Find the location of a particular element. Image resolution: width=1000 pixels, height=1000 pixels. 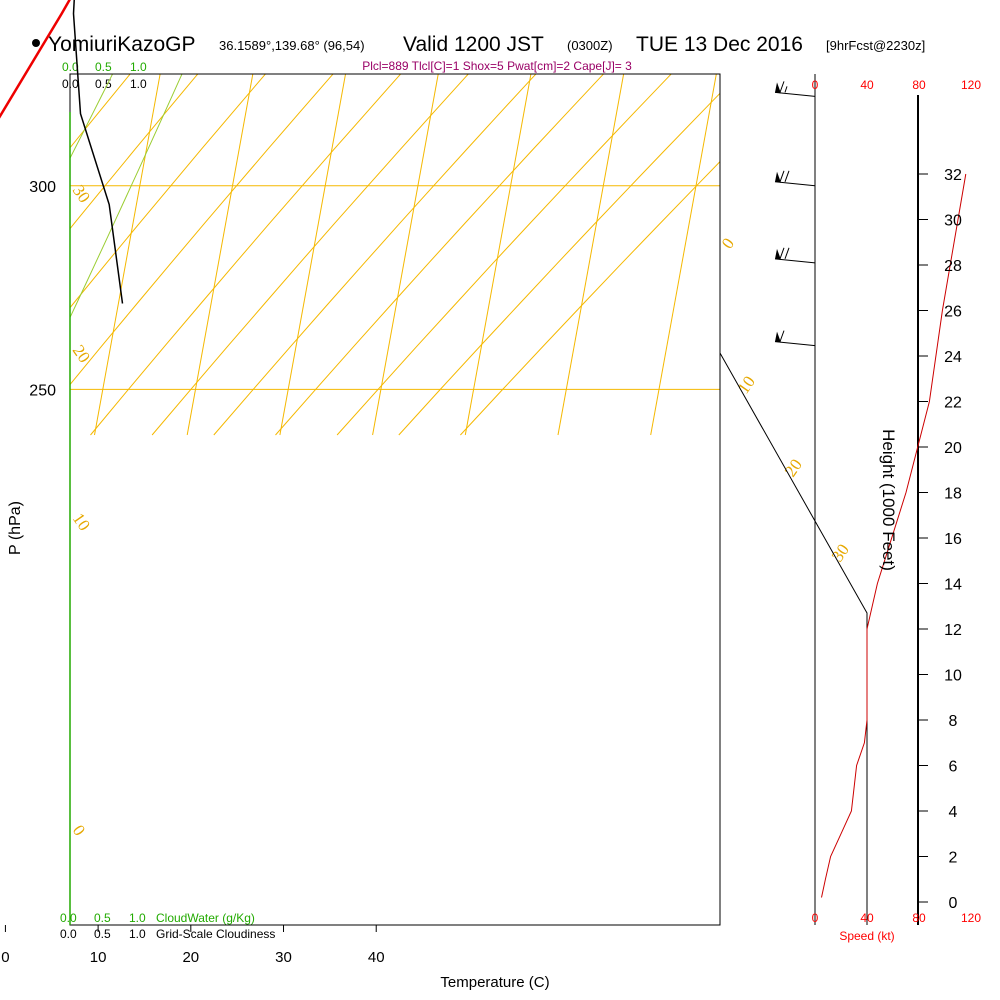

speed-axis-label: Speed (kt) is located at coordinates (866, 936).